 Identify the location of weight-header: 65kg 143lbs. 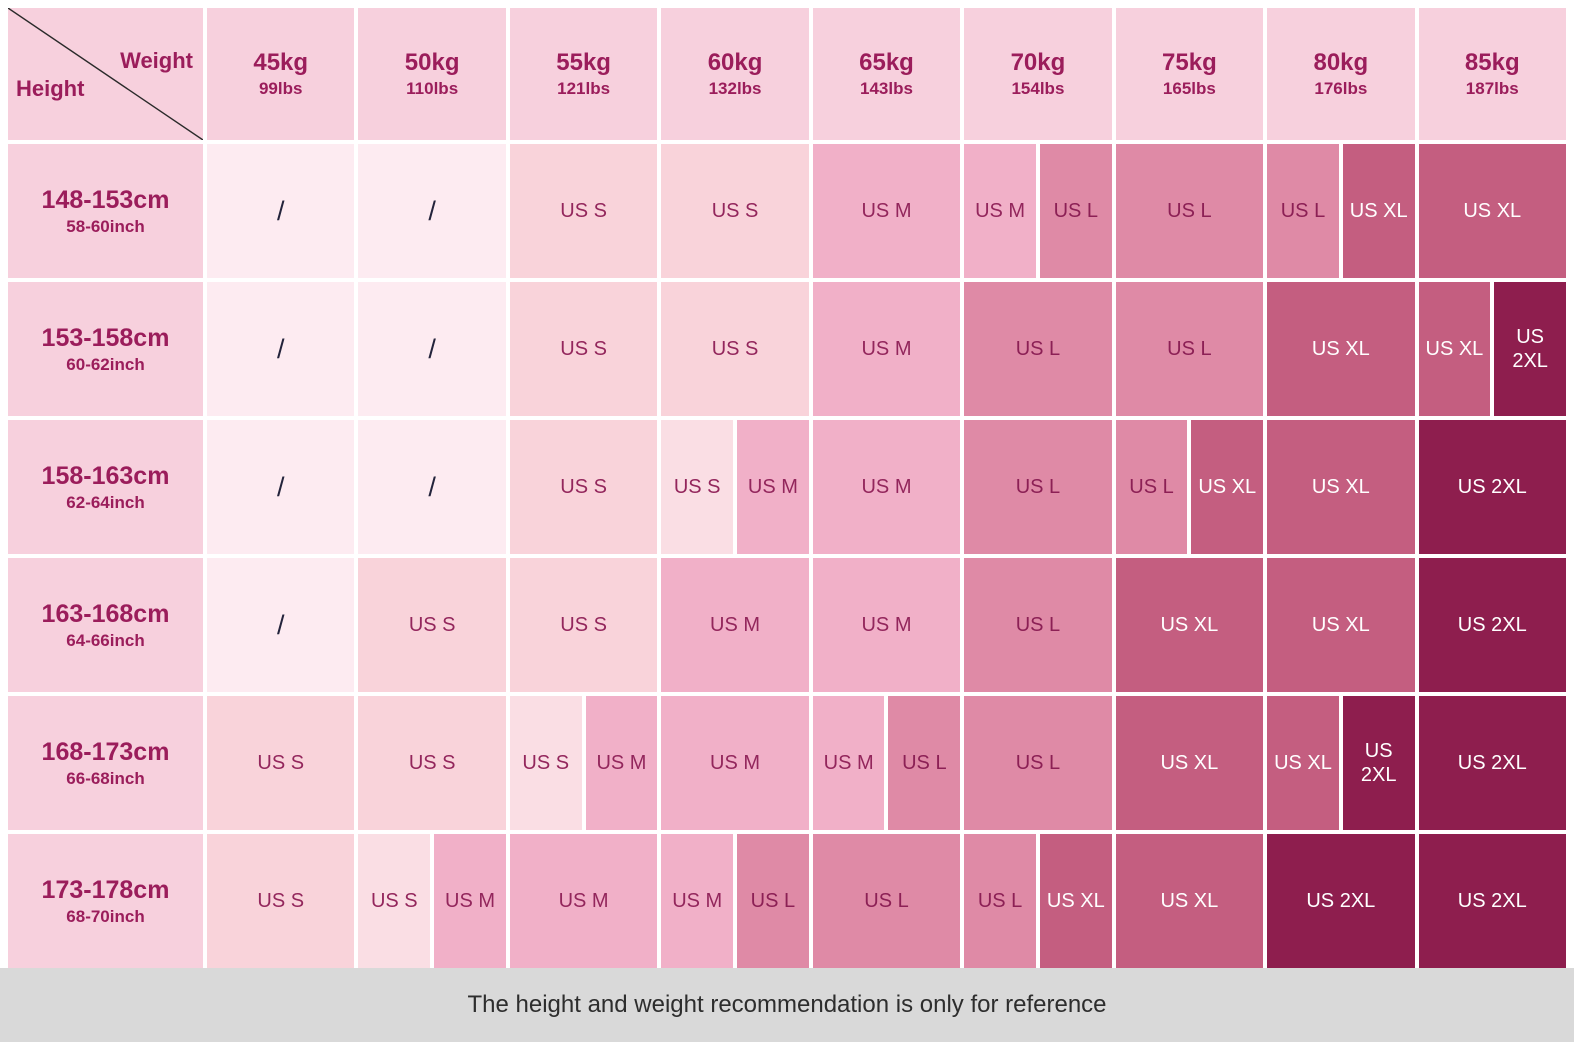
(886, 74).